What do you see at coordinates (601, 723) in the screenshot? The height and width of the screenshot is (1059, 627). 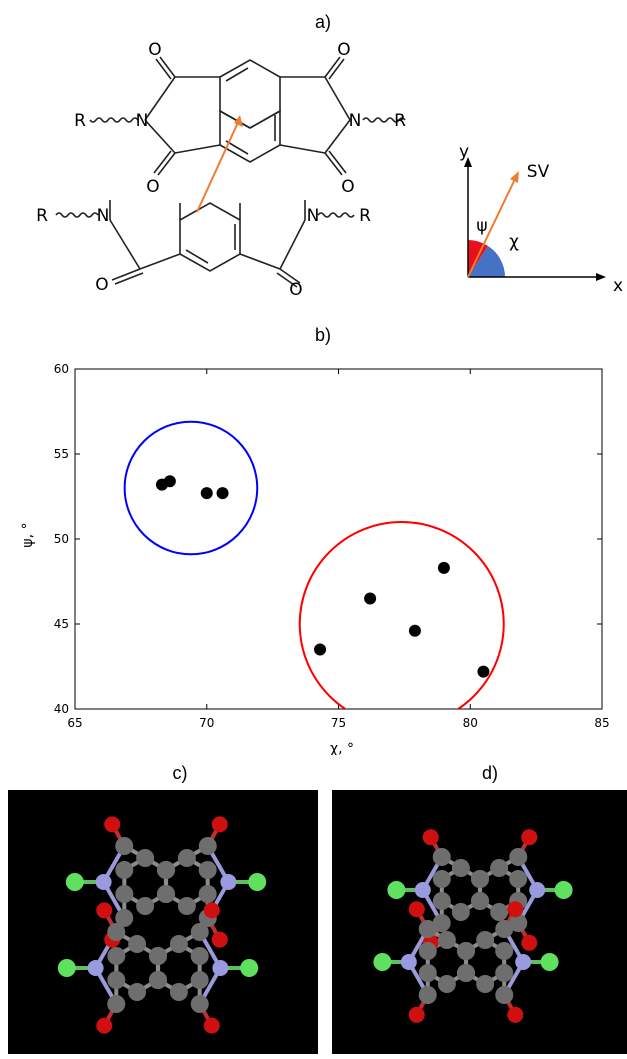 I see `x-tick-label: 85` at bounding box center [601, 723].